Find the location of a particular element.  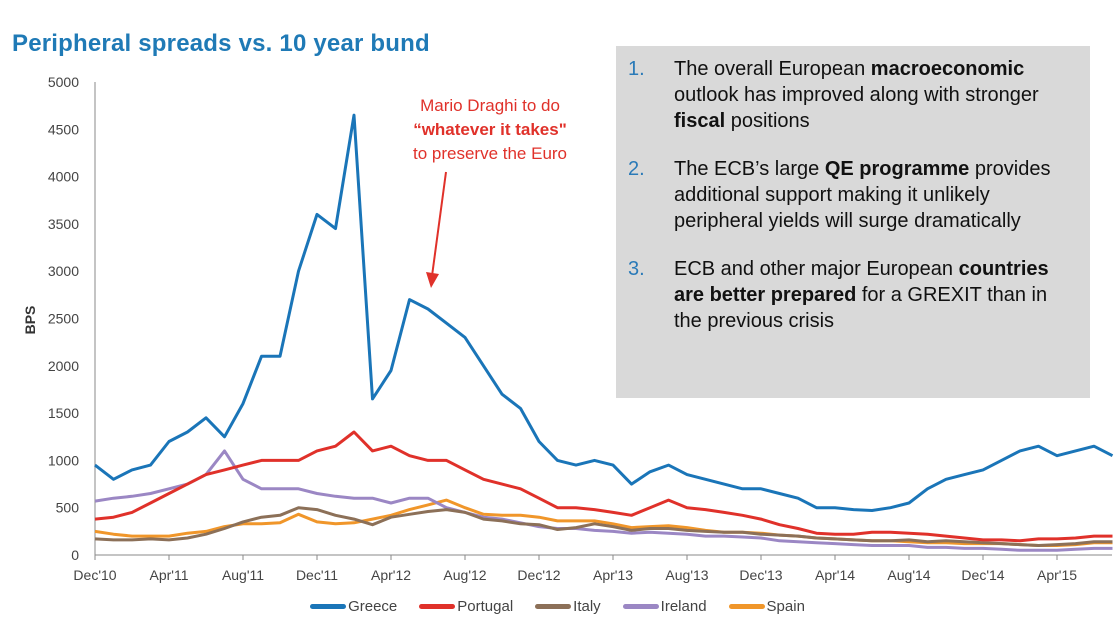

y-tick-label: 5000 is located at coordinates (63, 82).